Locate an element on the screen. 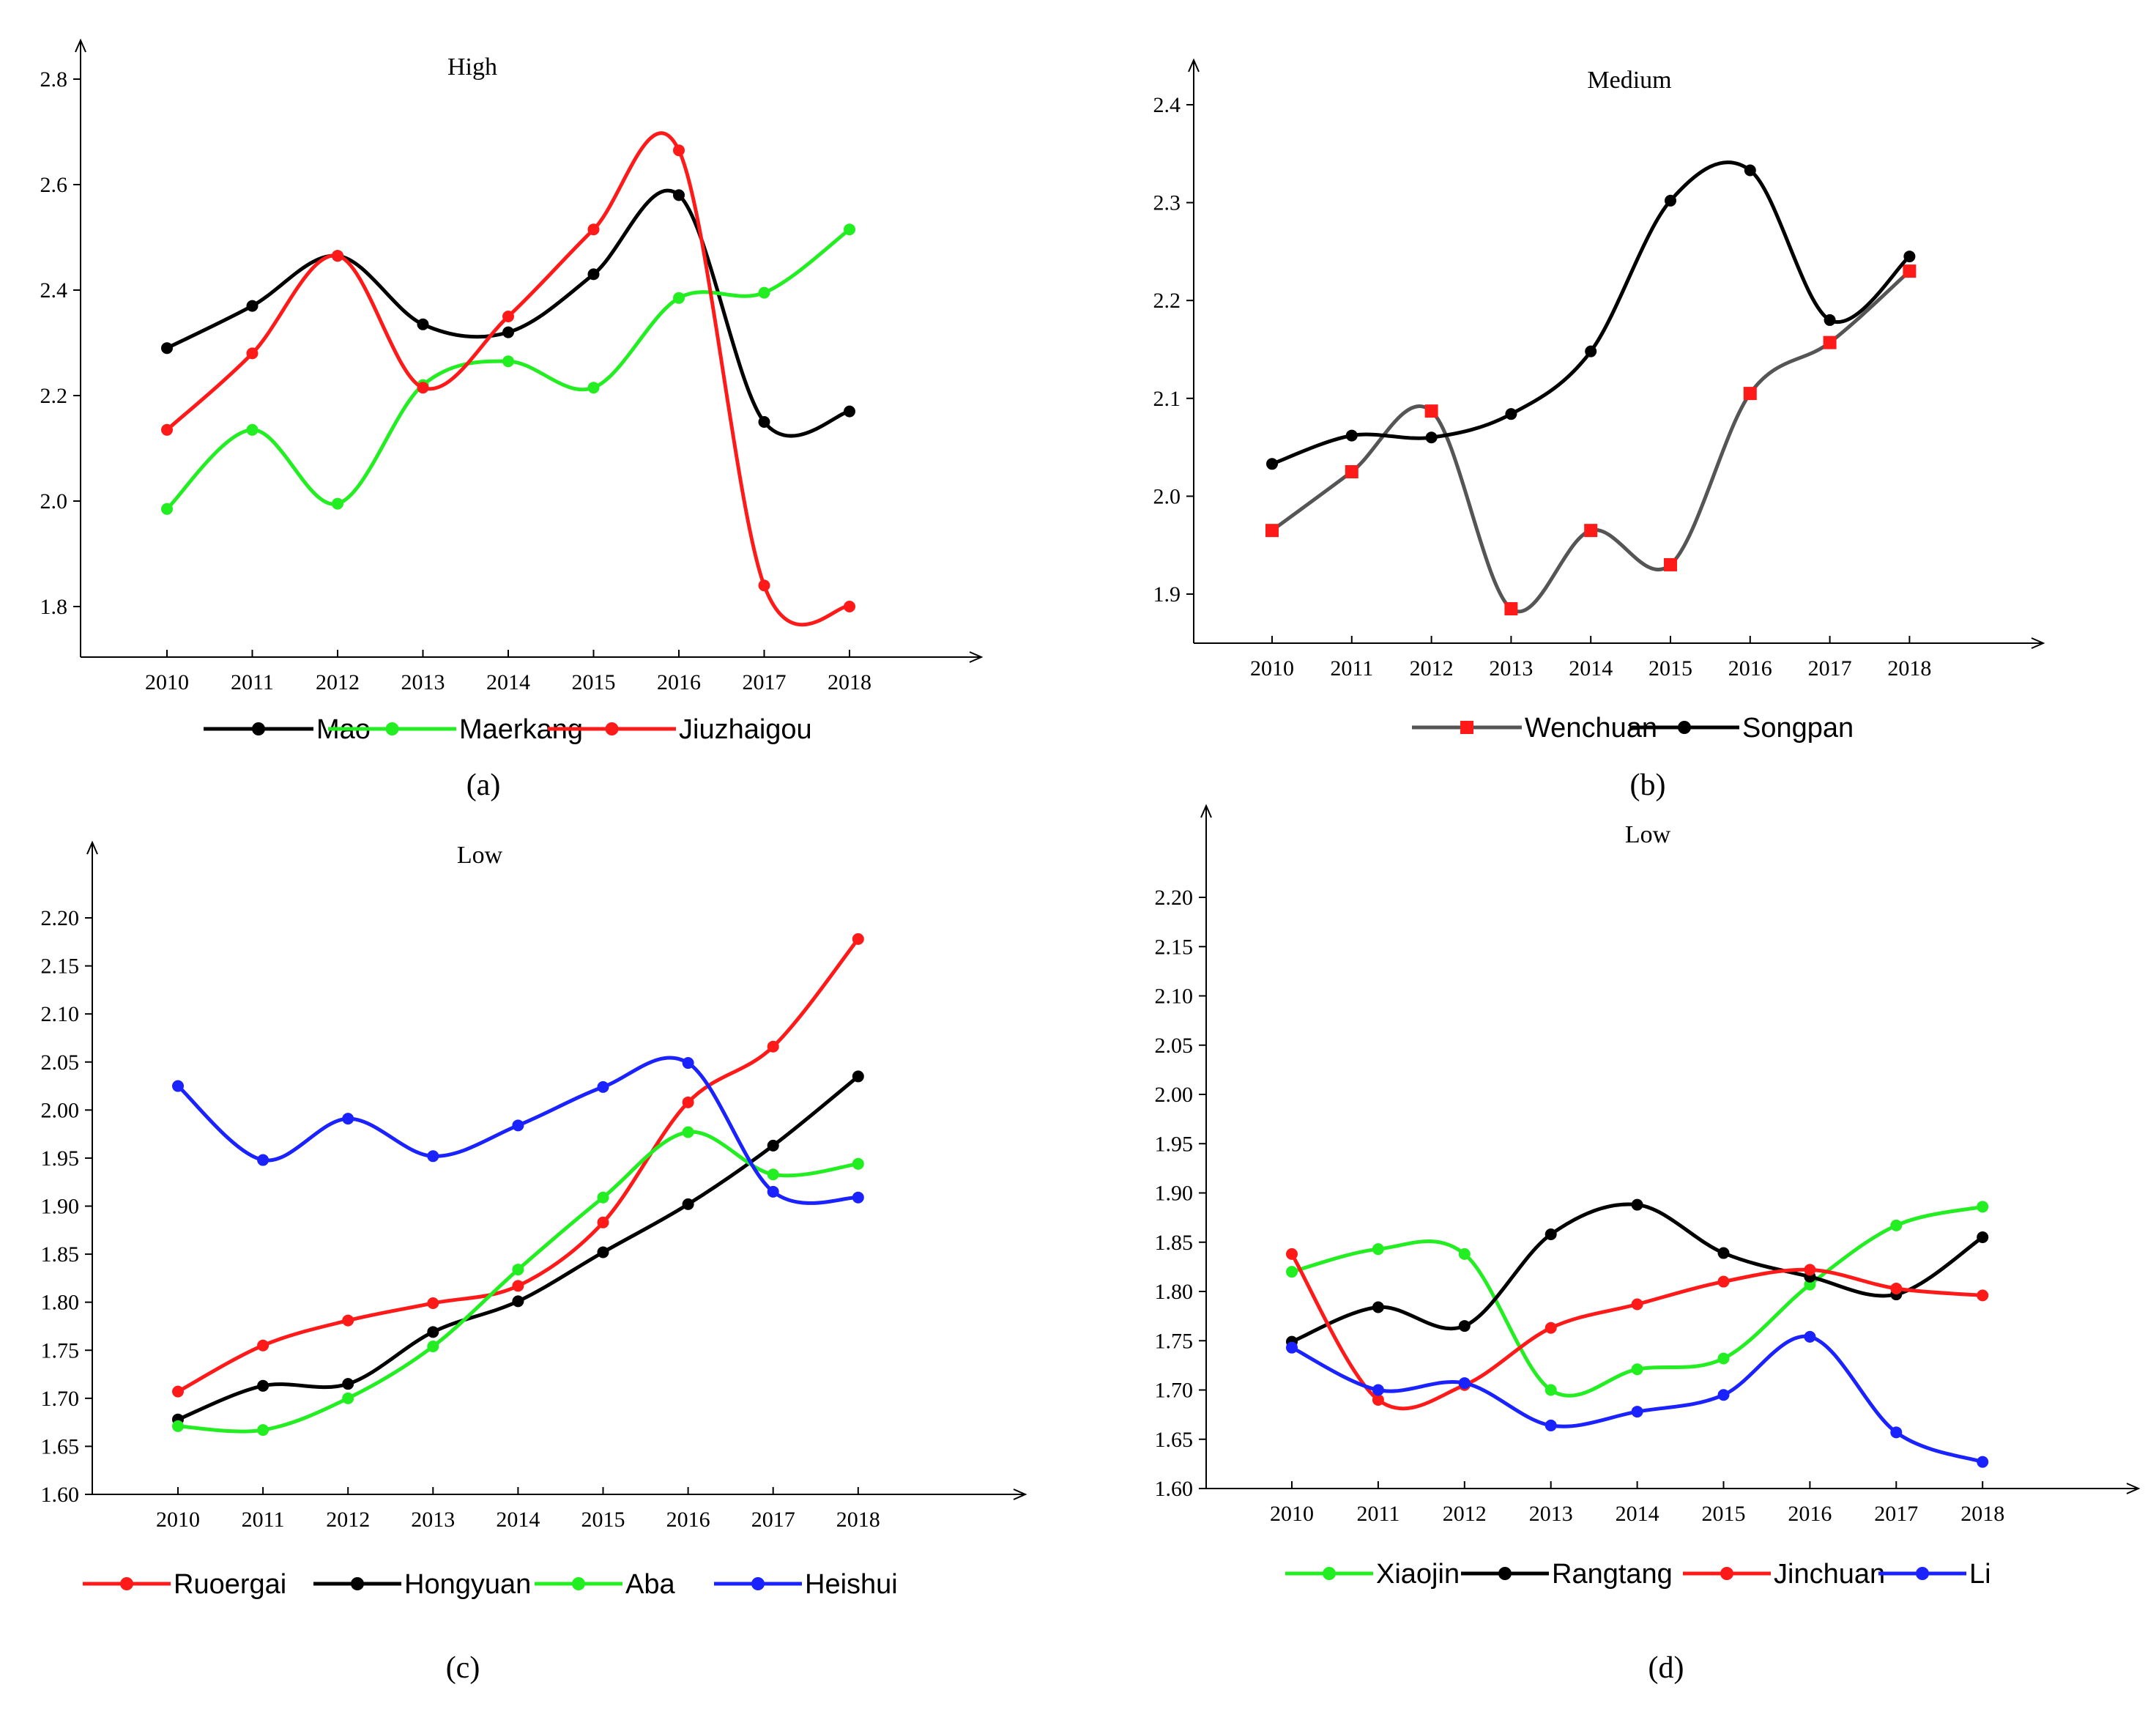  y-tick-label: 1.80 is located at coordinates (60, 1303).